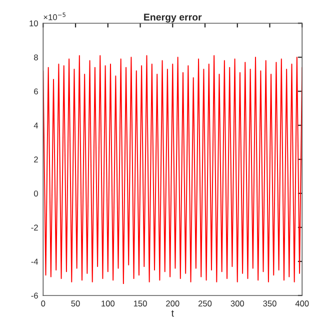 This screenshot has height=332, width=332. I want to click on y-tick-label: 0, so click(36, 193).